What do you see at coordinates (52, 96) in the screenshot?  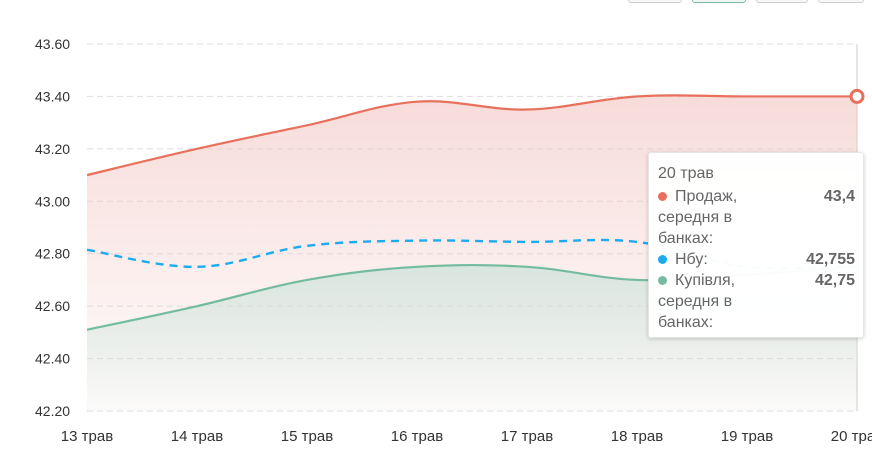 I see `y-tick-label: 43.40` at bounding box center [52, 96].